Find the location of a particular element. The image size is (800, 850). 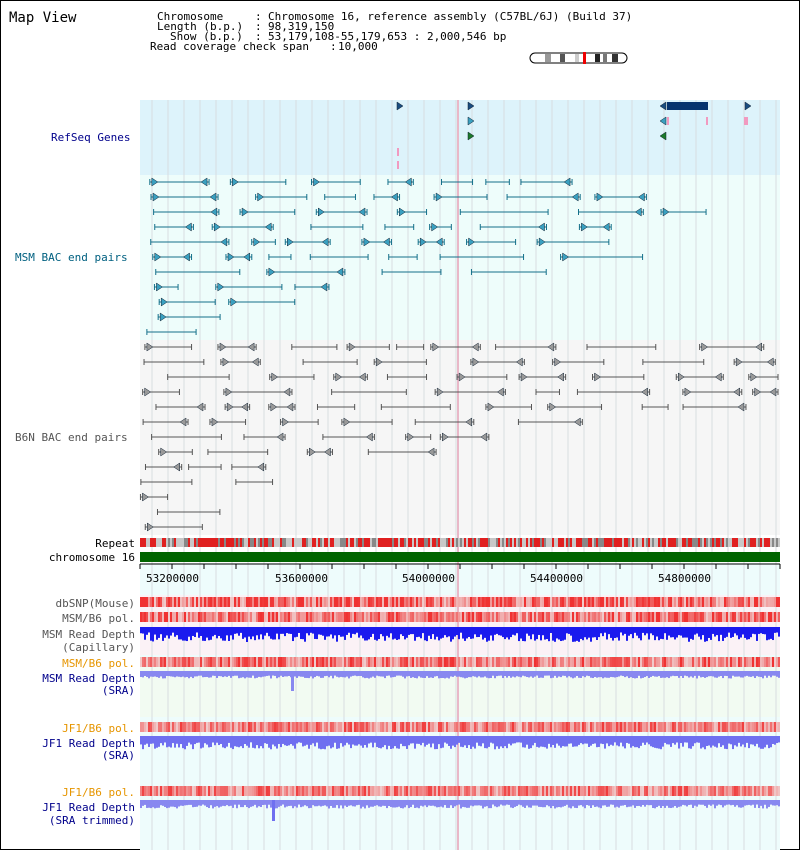

show-label: Show (b.p.) is located at coordinates (206, 36).